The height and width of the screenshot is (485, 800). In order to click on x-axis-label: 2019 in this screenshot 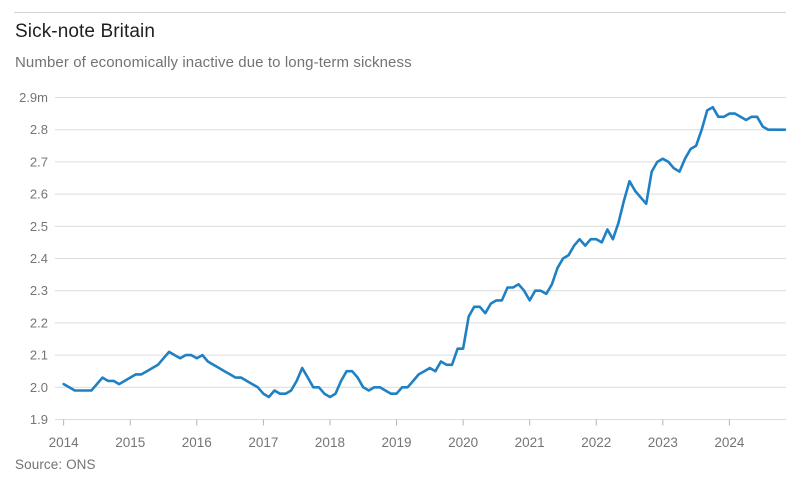, I will do `click(397, 442)`.